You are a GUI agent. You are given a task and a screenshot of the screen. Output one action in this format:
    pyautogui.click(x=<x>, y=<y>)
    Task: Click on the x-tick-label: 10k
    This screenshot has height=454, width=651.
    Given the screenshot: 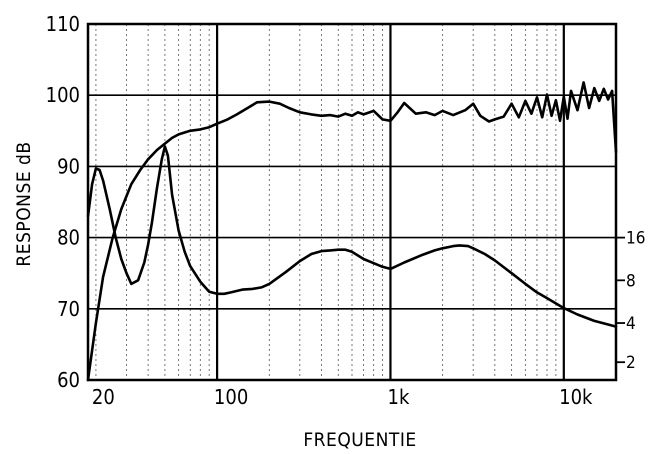 What is the action you would take?
    pyautogui.click(x=576, y=397)
    